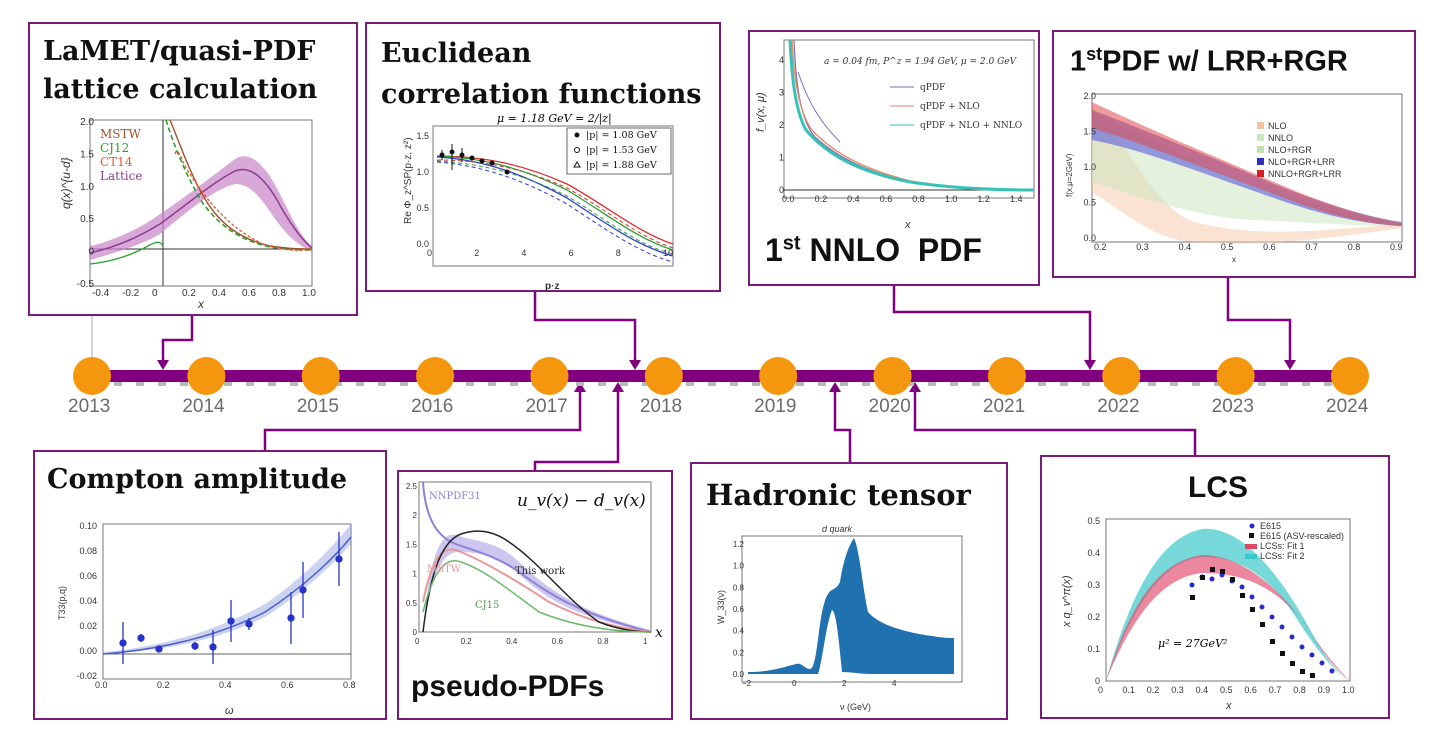 This screenshot has width=1451, height=749. What do you see at coordinates (1093, 649) in the screenshot?
I see `lcs-ytick: 0.1` at bounding box center [1093, 649].